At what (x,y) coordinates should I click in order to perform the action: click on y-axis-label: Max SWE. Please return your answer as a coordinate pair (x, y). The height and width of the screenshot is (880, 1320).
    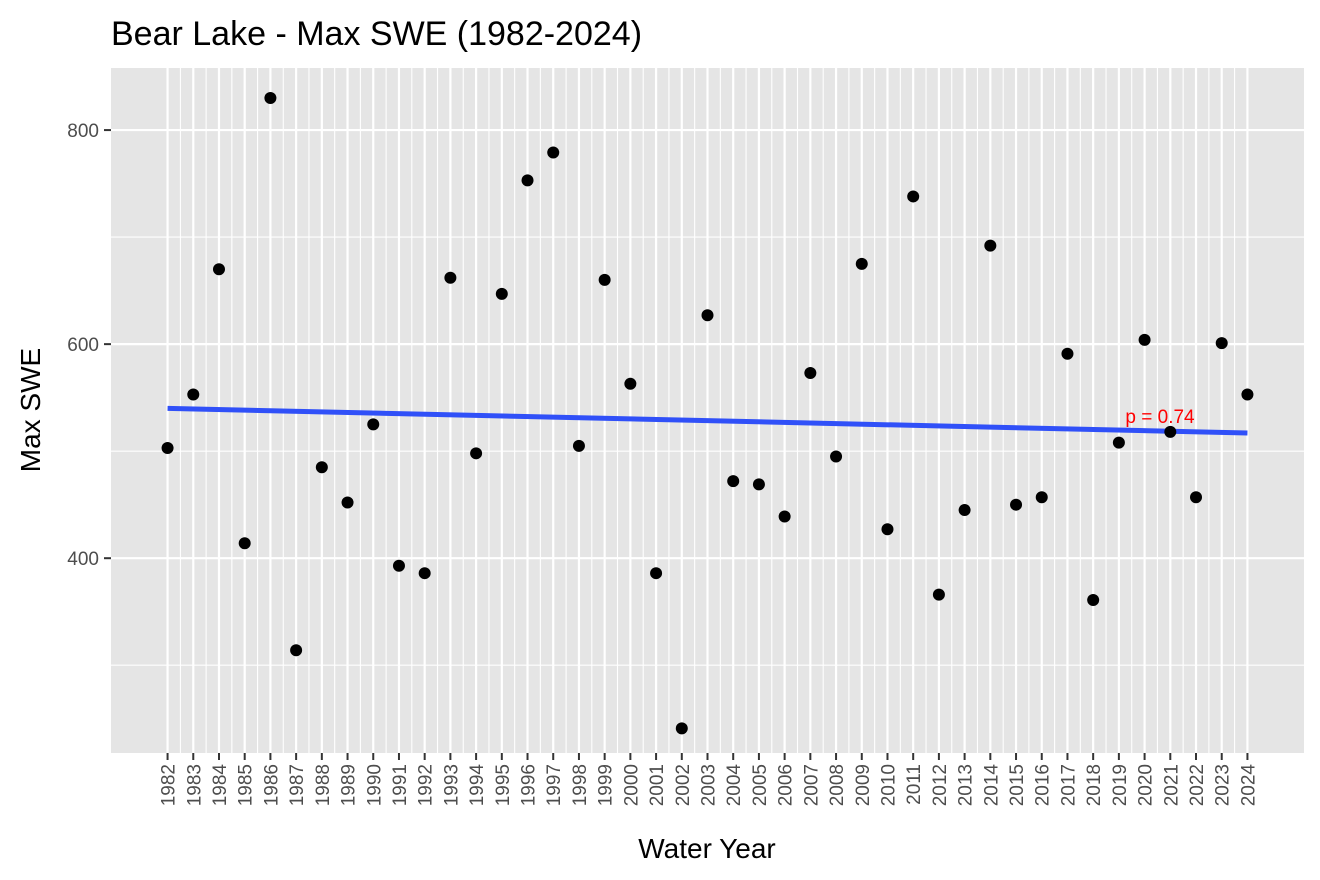
    Looking at the image, I should click on (30, 410).